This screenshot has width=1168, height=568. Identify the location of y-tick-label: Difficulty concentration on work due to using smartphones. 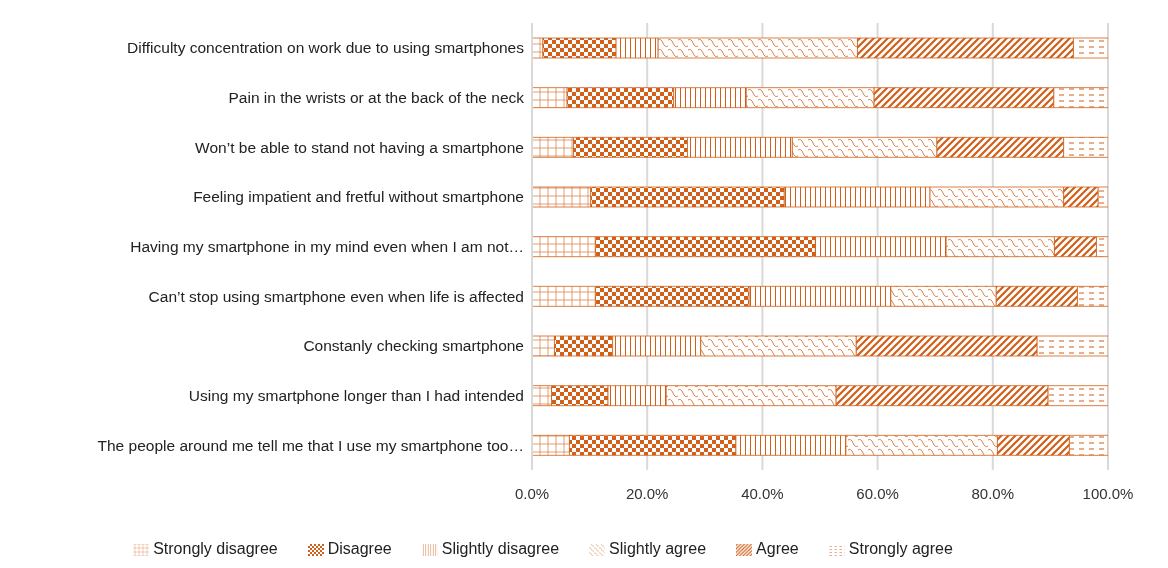
(326, 48).